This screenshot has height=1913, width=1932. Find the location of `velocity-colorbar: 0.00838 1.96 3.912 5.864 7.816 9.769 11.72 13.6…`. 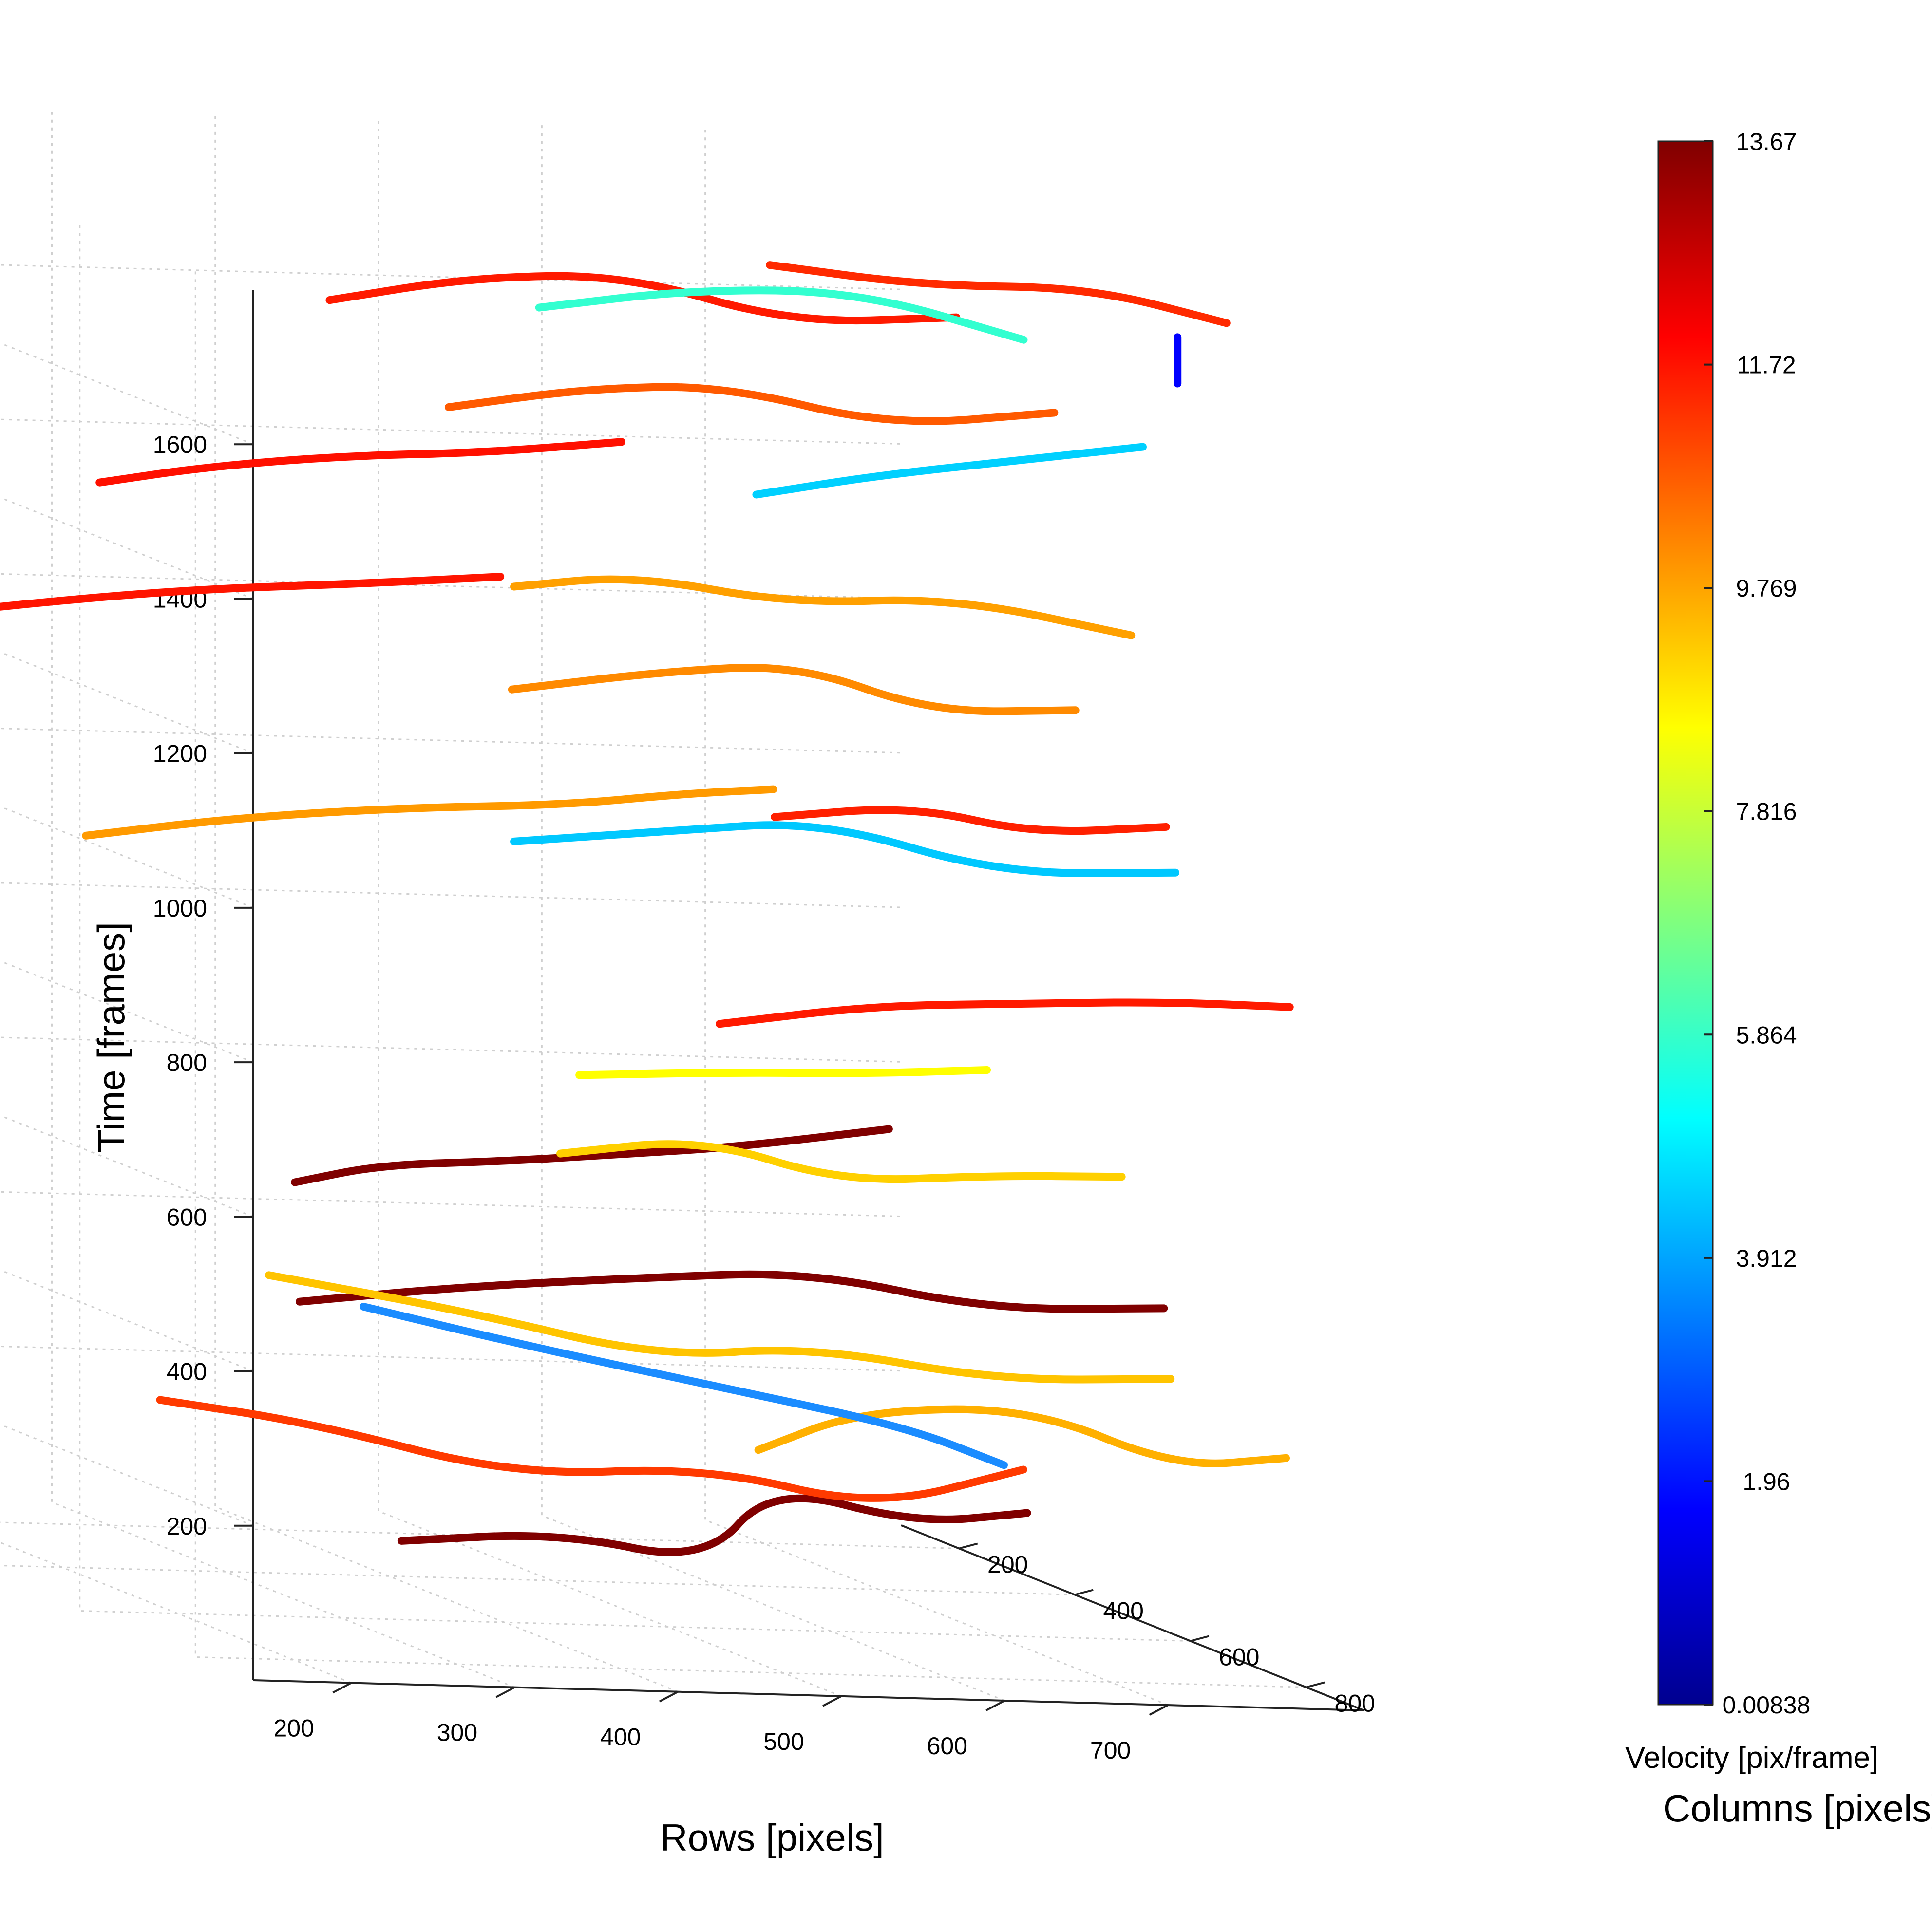

velocity-colorbar: 0.00838 1.96 3.912 5.864 7.816 9.769 11.72 13.6… is located at coordinates (1751, 951).